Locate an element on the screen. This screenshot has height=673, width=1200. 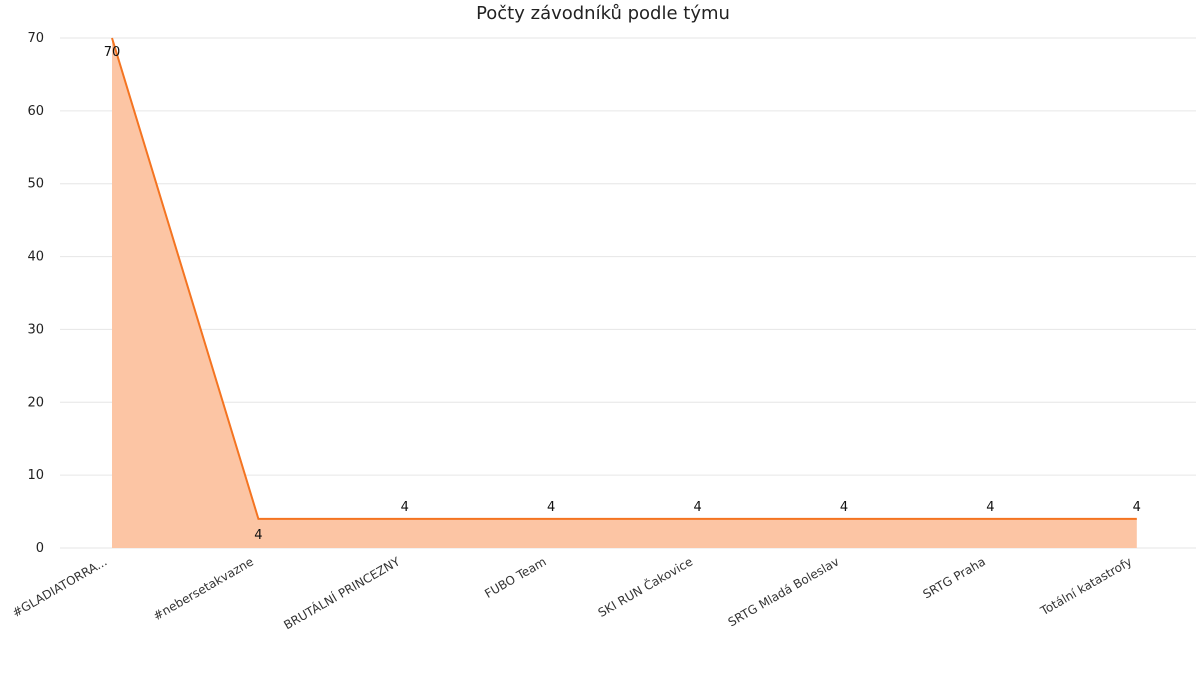
y-tick-label: 30 is located at coordinates (35, 329).